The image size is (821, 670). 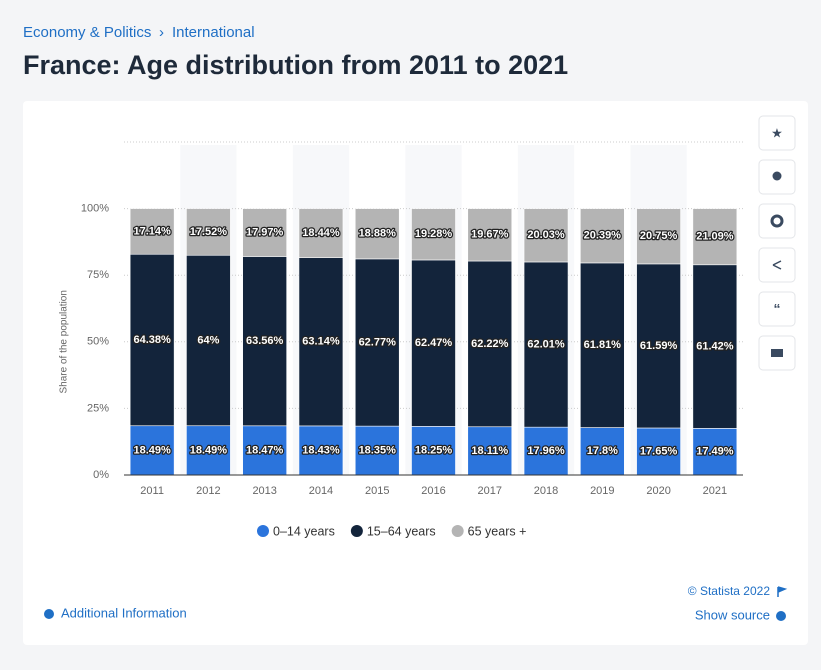 What do you see at coordinates (781, 616) in the screenshot?
I see `info-icon` at bounding box center [781, 616].